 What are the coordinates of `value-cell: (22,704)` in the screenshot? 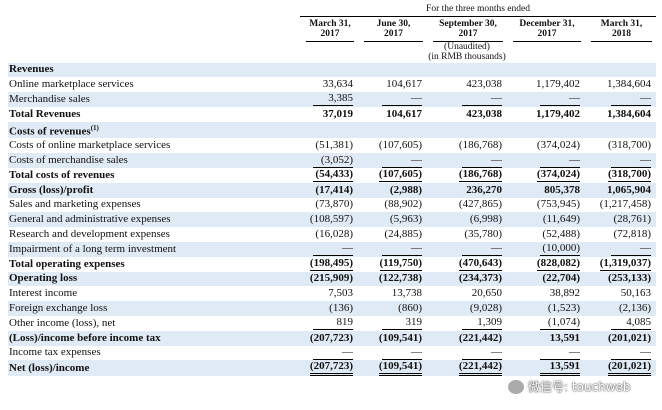 It's located at (546, 279).